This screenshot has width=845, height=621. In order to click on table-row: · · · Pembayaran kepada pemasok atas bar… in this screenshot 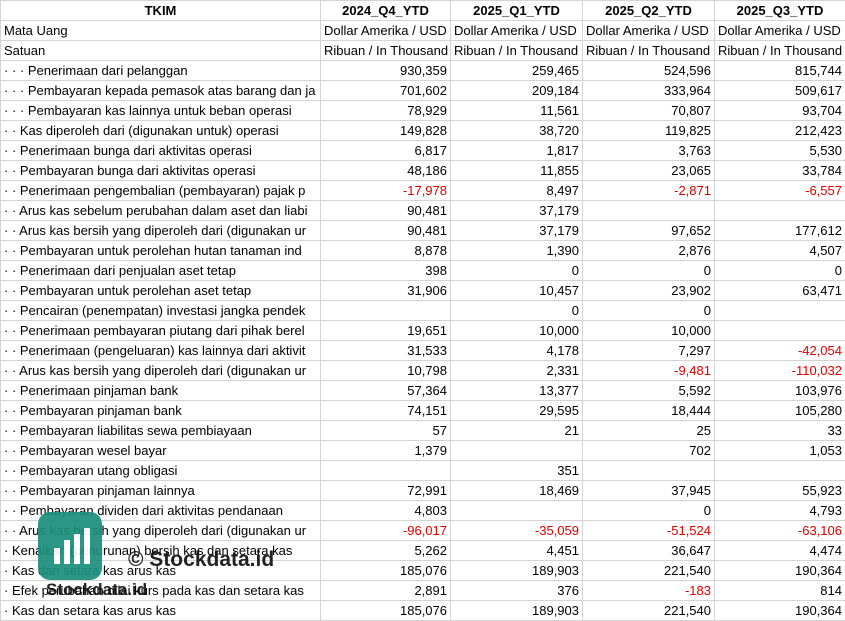, I will do `click(422, 90)`.